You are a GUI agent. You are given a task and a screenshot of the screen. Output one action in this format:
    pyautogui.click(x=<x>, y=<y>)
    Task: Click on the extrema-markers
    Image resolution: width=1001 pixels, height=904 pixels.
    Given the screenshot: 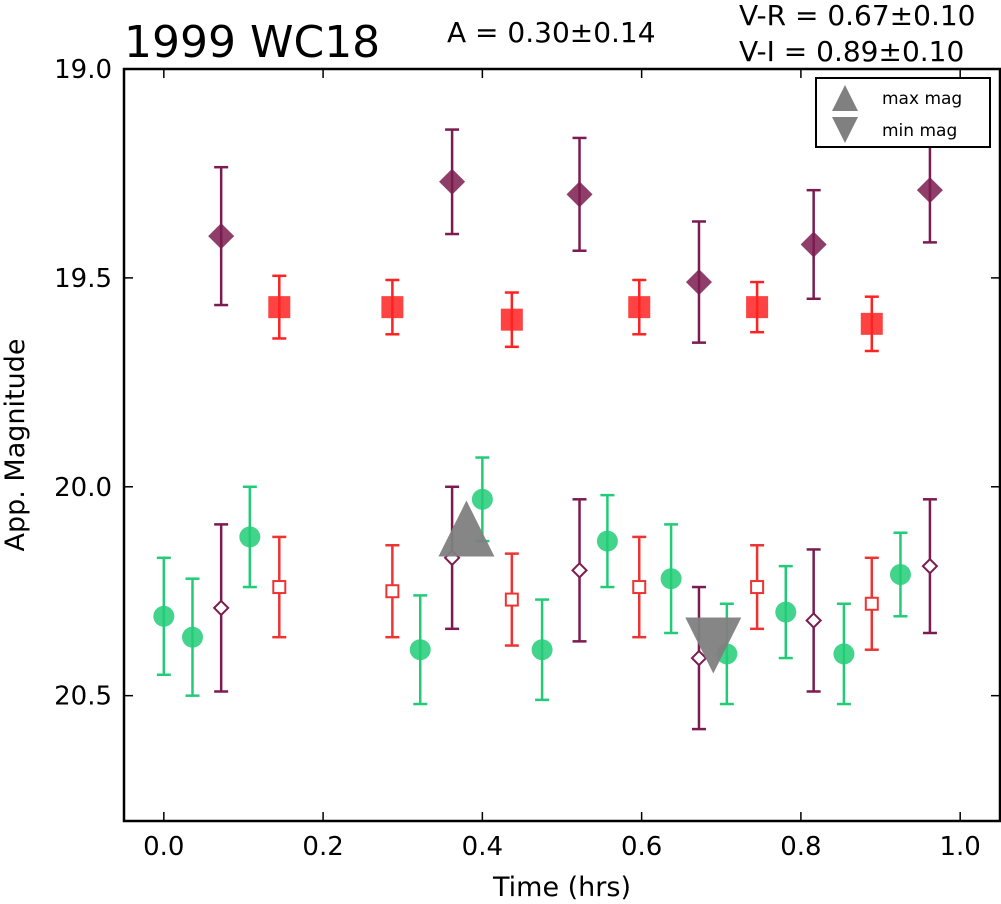 What is the action you would take?
    pyautogui.click(x=590, y=587)
    